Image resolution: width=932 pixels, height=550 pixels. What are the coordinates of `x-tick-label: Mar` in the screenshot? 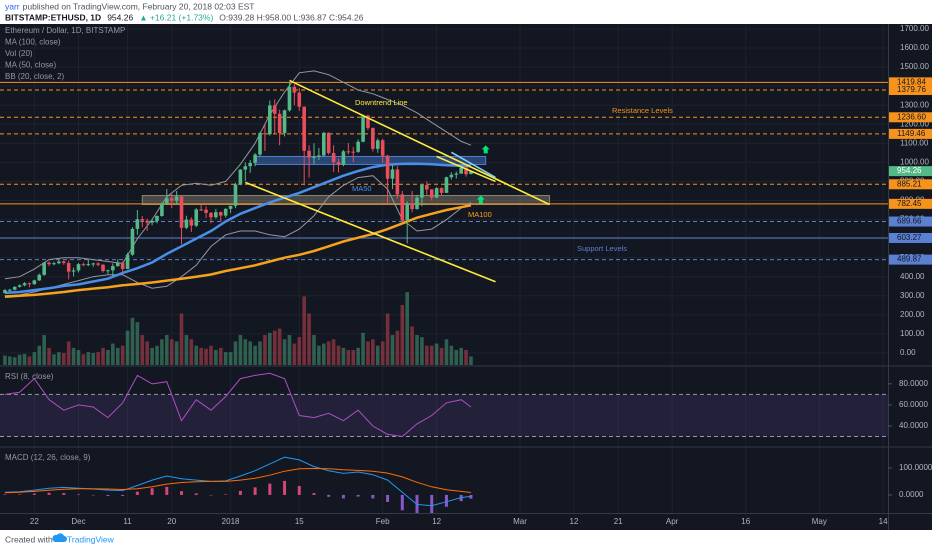 It's located at (520, 521).